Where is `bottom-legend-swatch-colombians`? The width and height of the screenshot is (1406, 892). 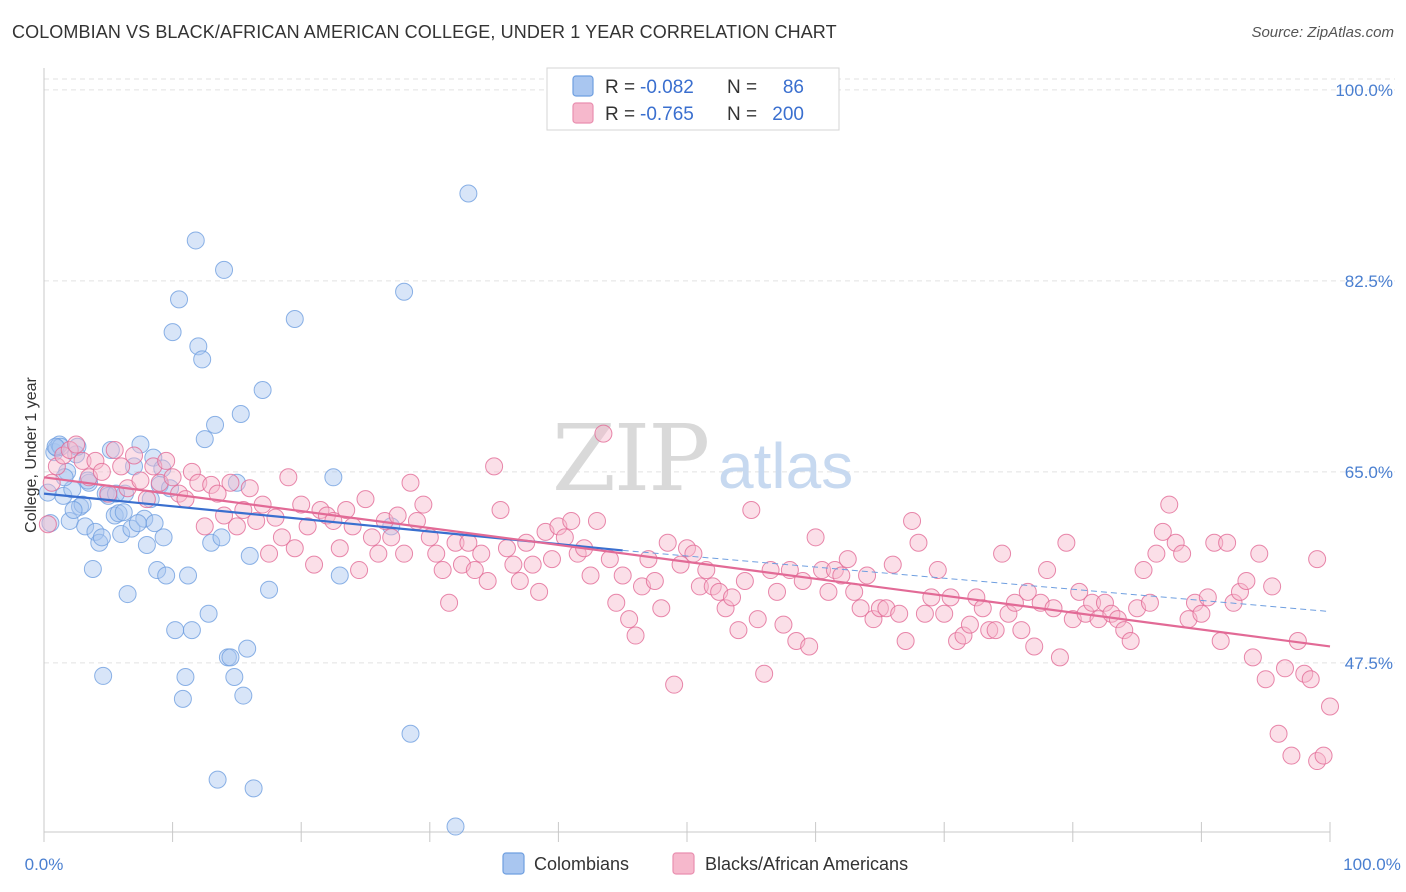 bottom-legend-swatch-colombians is located at coordinates (513, 863).